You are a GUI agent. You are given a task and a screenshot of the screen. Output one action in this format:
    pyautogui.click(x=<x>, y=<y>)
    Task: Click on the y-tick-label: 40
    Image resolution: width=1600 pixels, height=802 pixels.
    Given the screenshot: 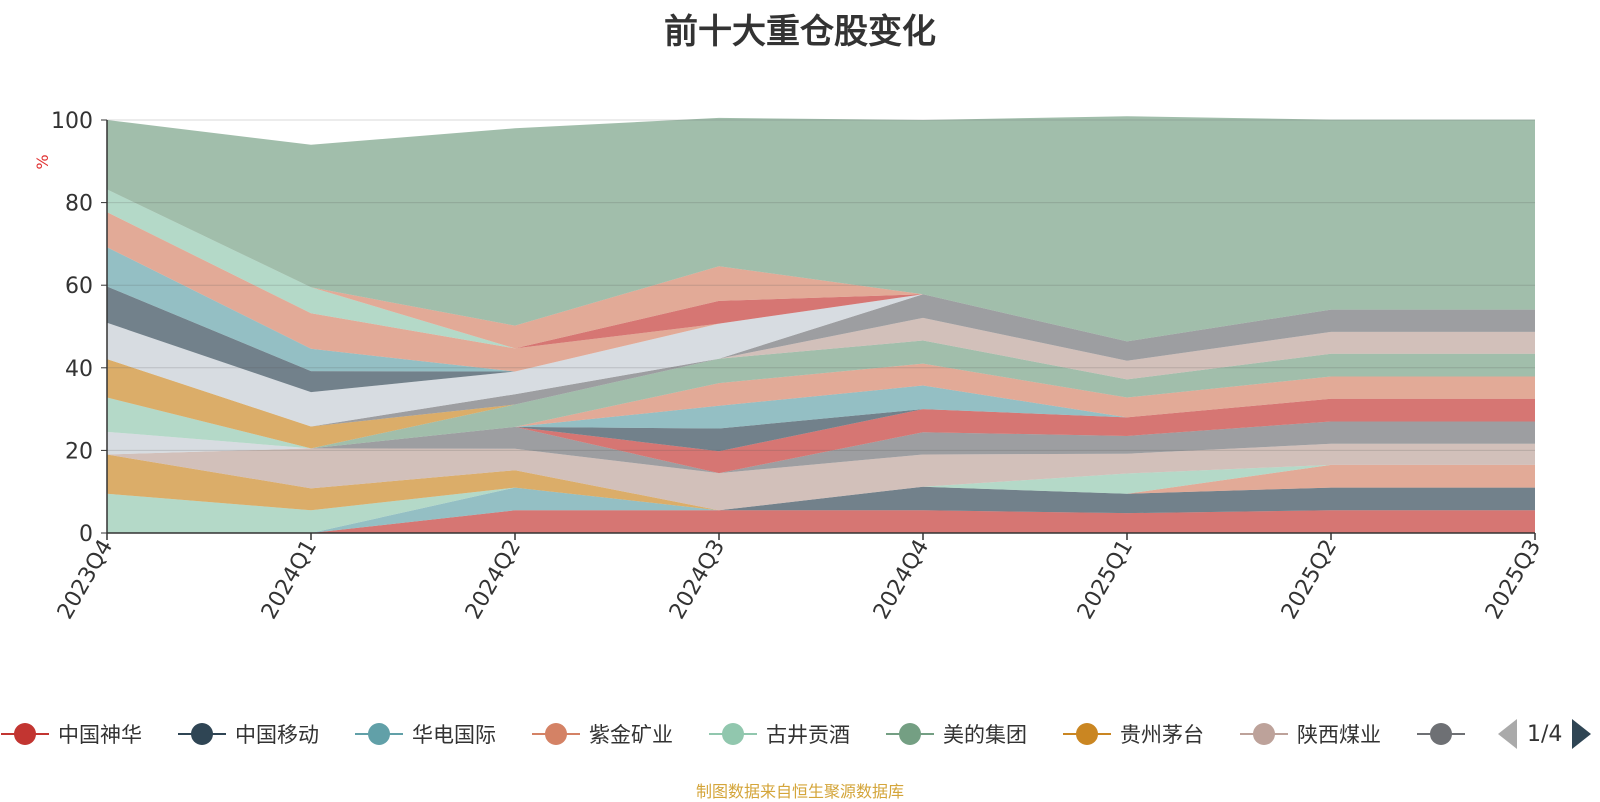 What is the action you would take?
    pyautogui.click(x=79, y=369)
    